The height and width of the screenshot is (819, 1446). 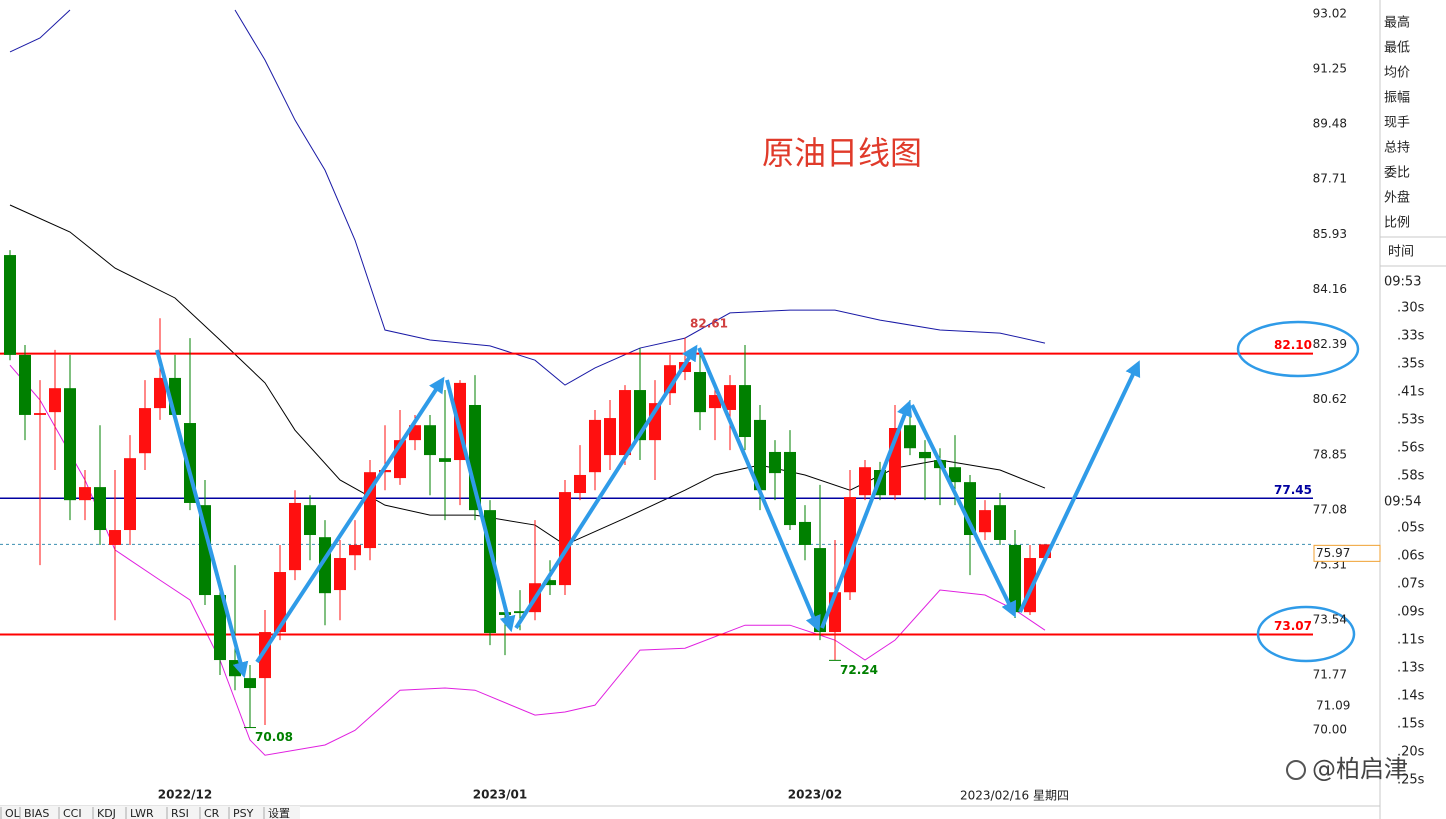 What do you see at coordinates (1411, 308) in the screenshot?
I see `seconds-label: .30s` at bounding box center [1411, 308].